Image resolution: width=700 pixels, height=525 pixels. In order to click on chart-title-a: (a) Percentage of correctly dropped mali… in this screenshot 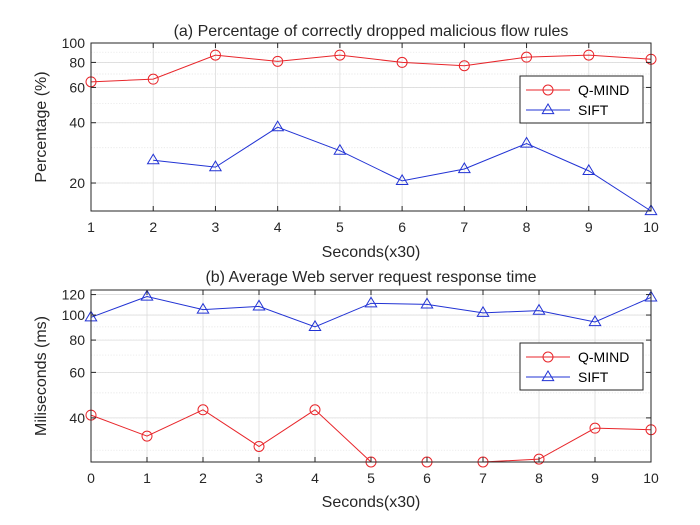, I will do `click(371, 31)`.